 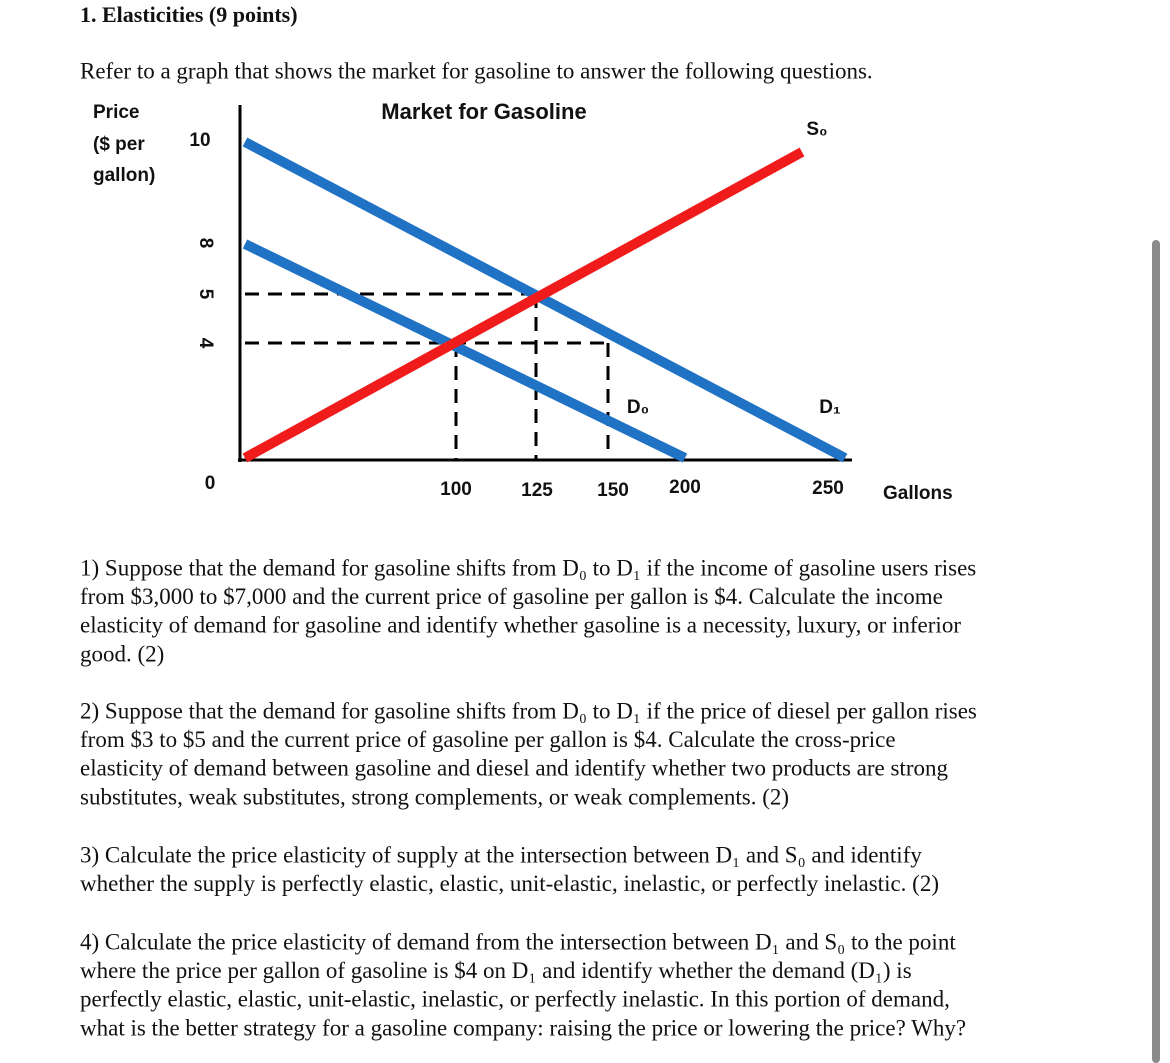 What do you see at coordinates (456, 489) in the screenshot?
I see `x-tick-label: 100` at bounding box center [456, 489].